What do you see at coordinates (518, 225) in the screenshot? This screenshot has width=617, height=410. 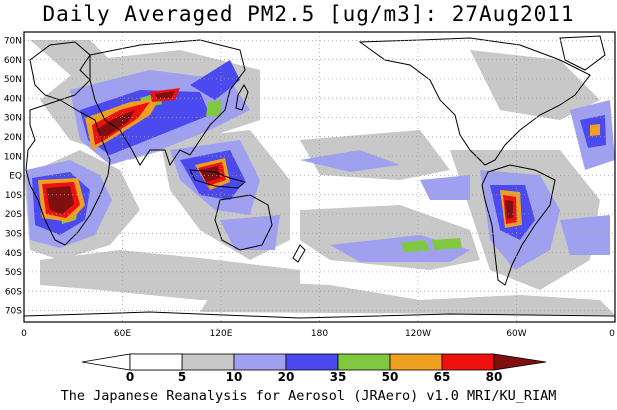 I see `south-america-coast` at bounding box center [518, 225].